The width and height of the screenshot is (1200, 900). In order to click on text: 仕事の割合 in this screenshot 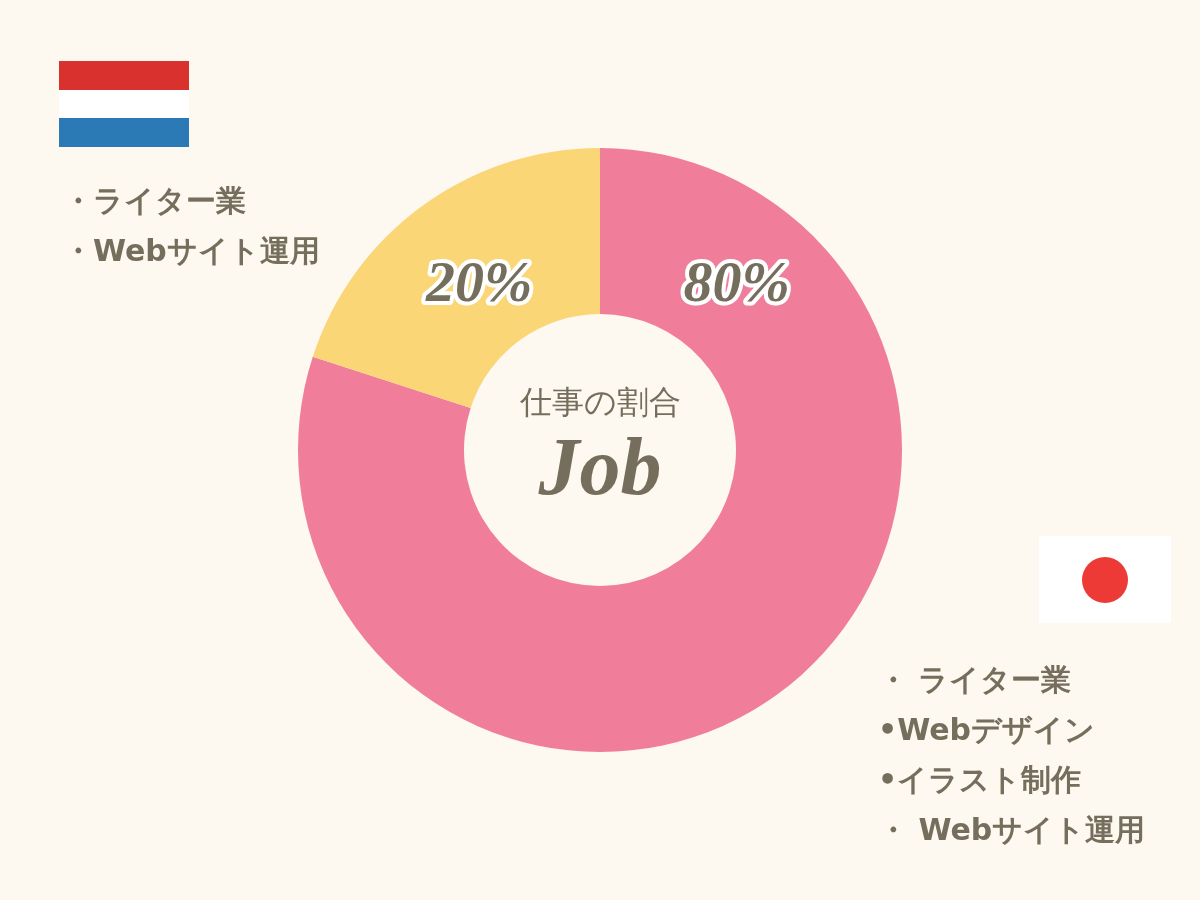, I will do `click(599, 402)`.